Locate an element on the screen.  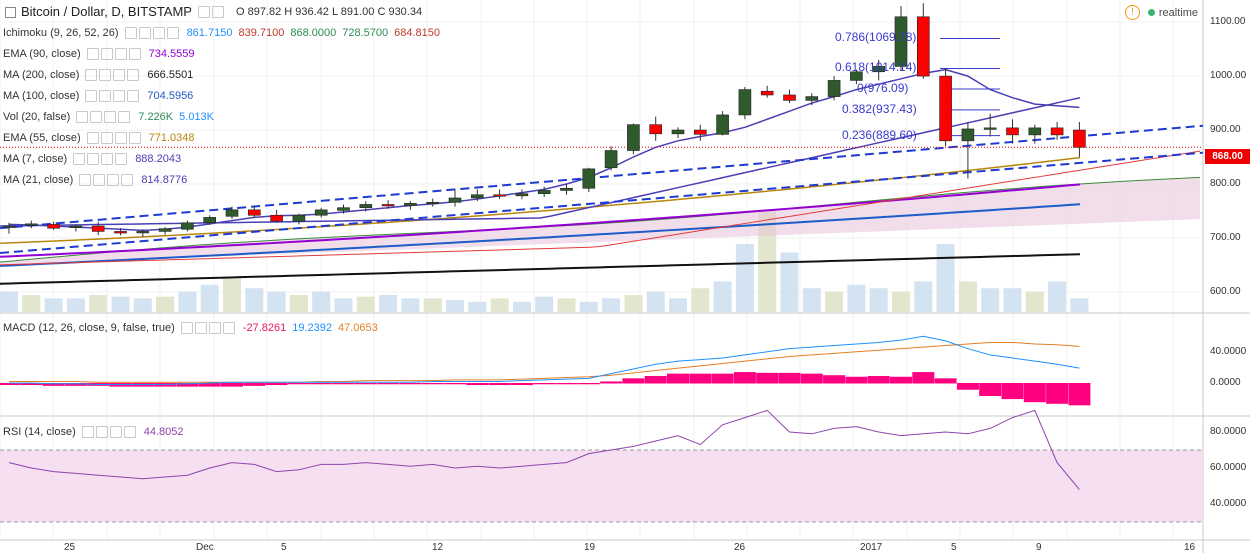
indicator-name: MA (7, close) is located at coordinates (35, 159).